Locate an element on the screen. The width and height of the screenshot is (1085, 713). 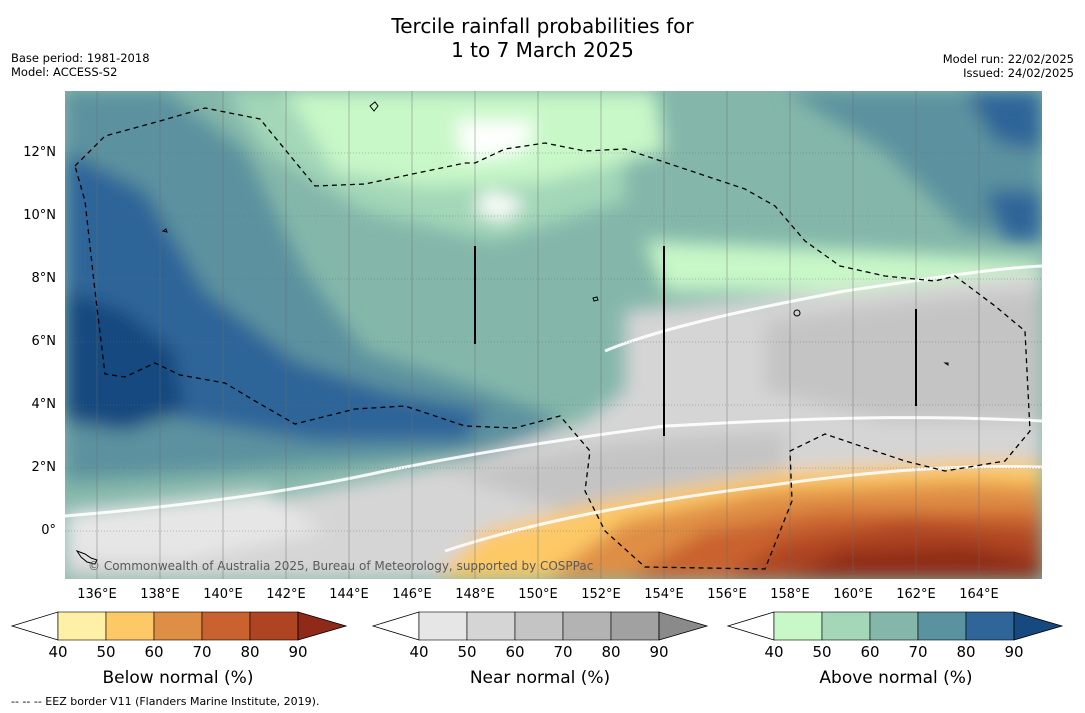
lat-label-6n: 6°N is located at coordinates (44, 341).